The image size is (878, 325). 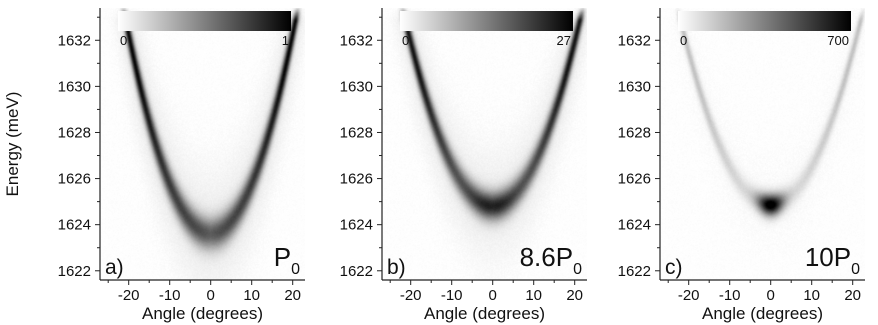 I want to click on power-label: 8.6P0, so click(x=551, y=260).